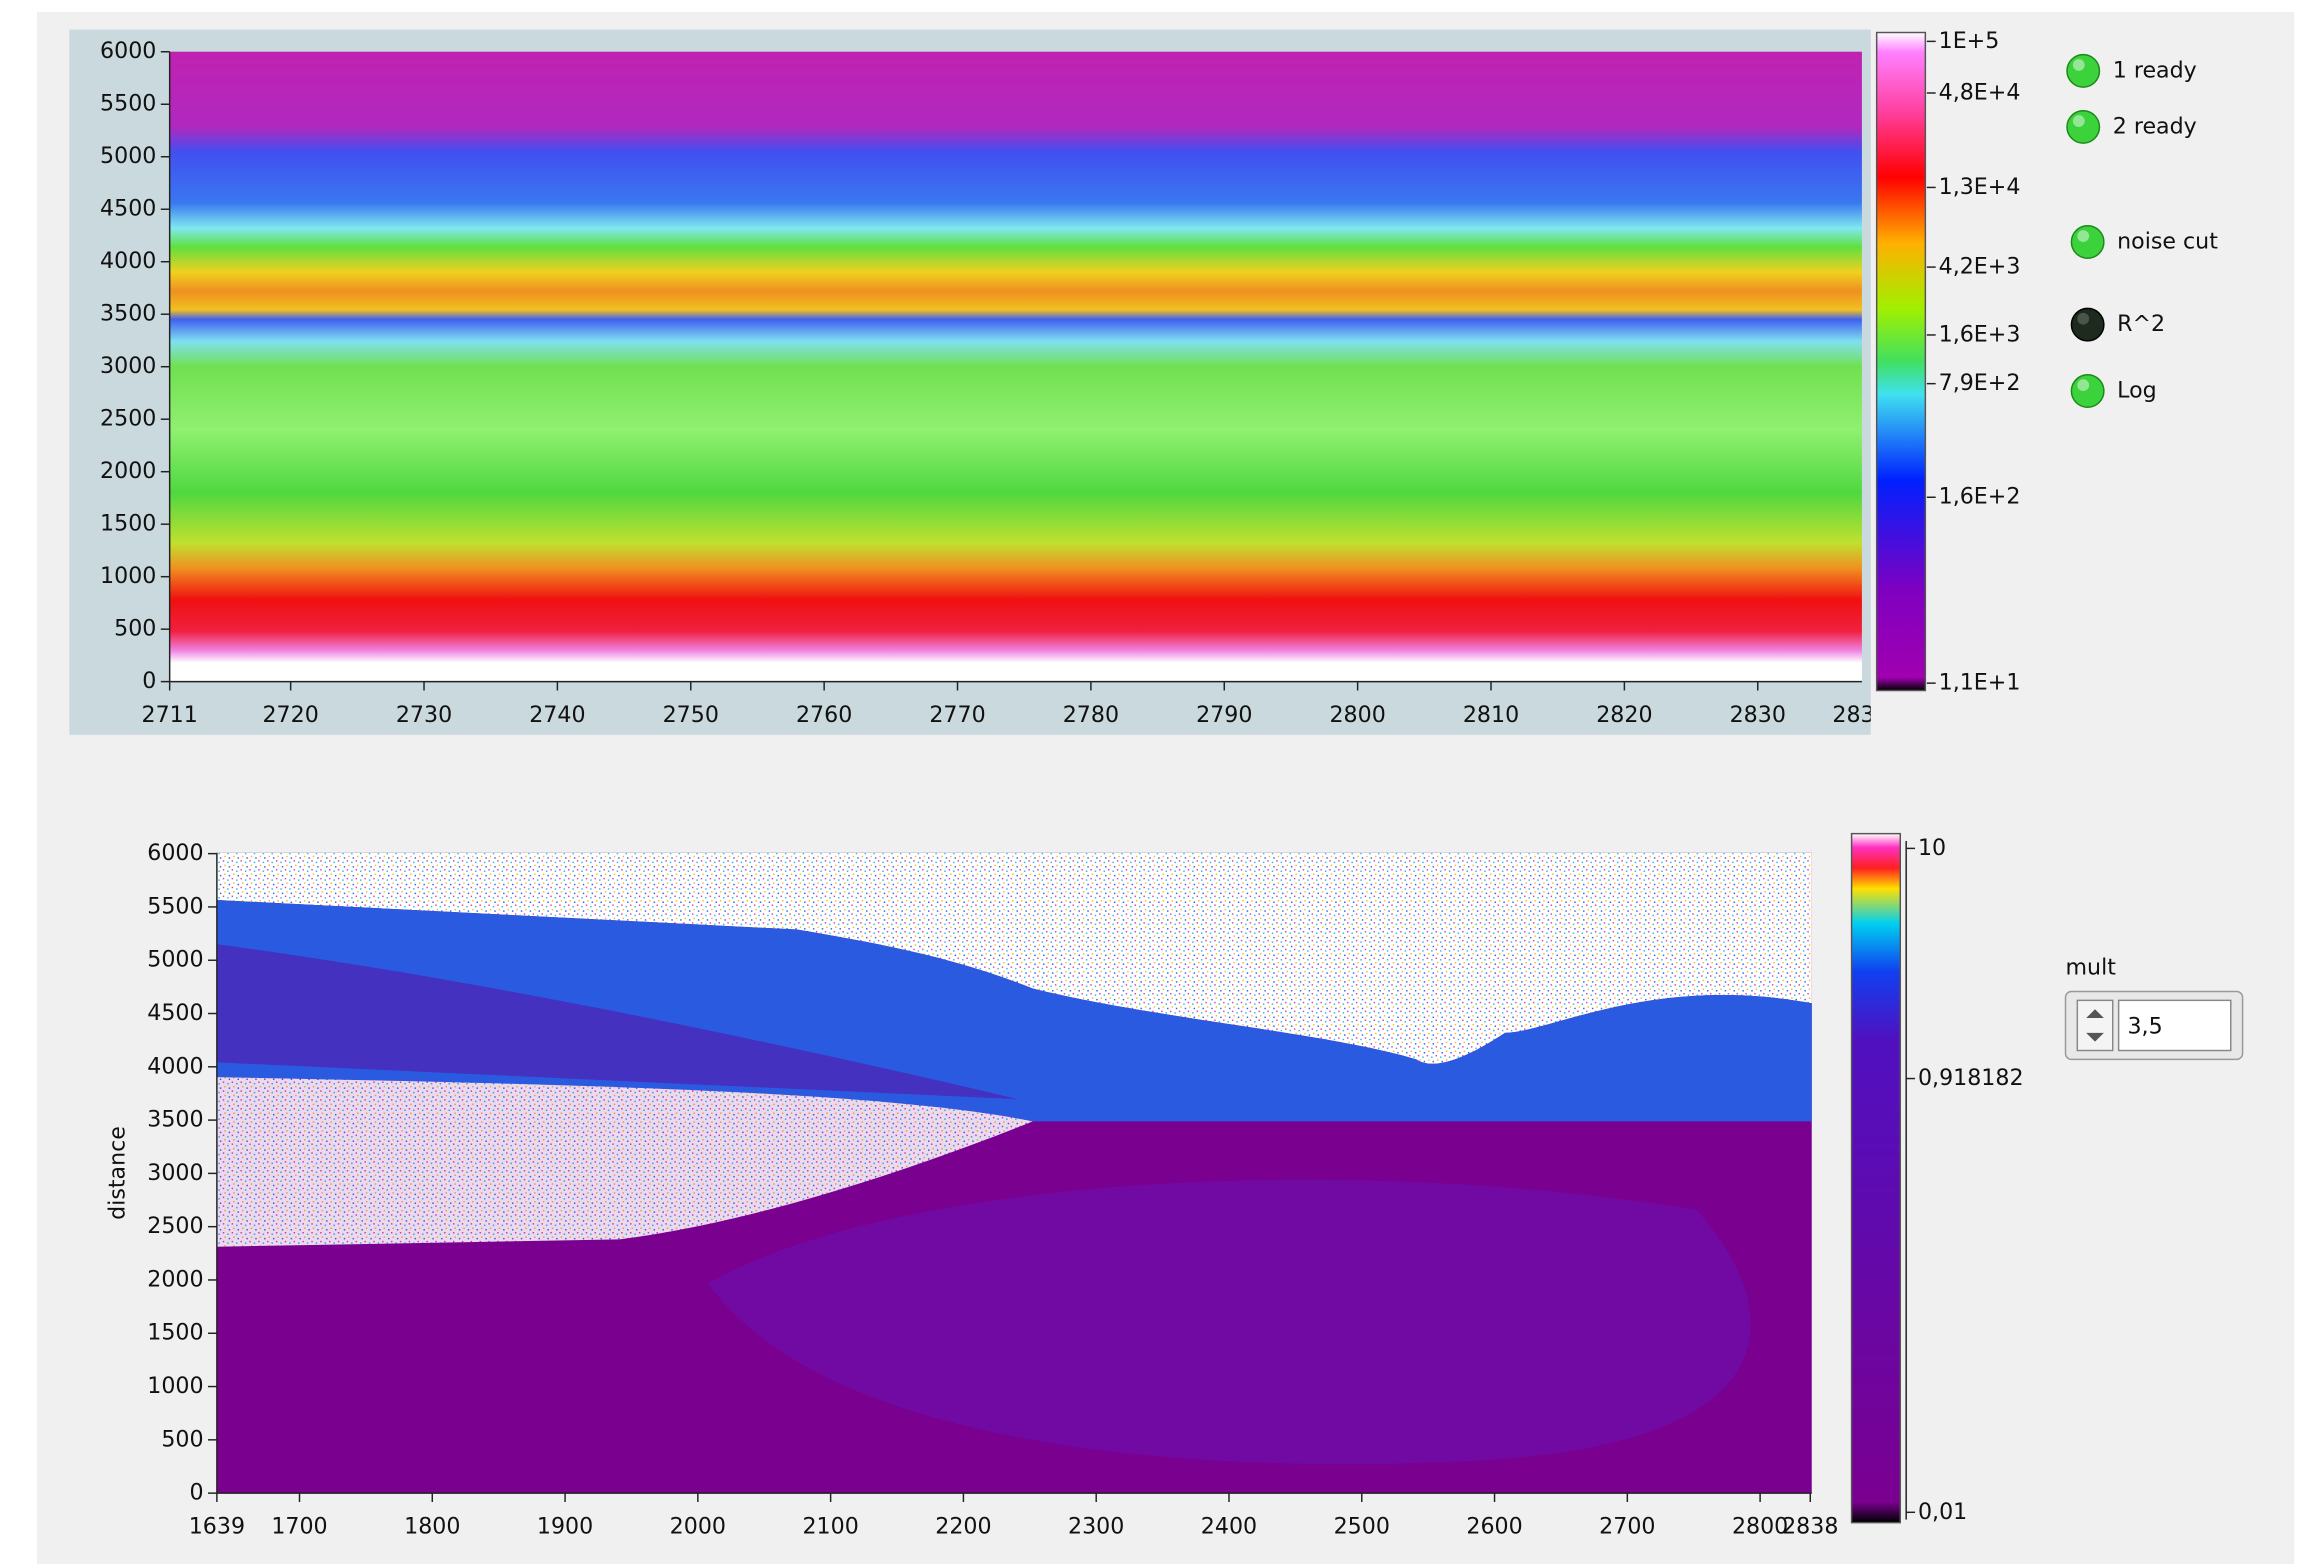 The image size is (2306, 1564). What do you see at coordinates (1971, 1078) in the screenshot?
I see `scale-label: 0,918182` at bounding box center [1971, 1078].